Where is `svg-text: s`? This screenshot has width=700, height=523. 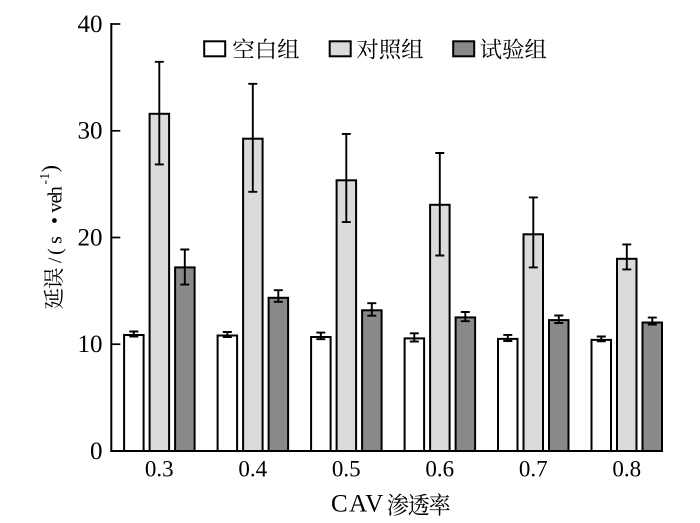 svg-text: s is located at coordinates (56, 240).